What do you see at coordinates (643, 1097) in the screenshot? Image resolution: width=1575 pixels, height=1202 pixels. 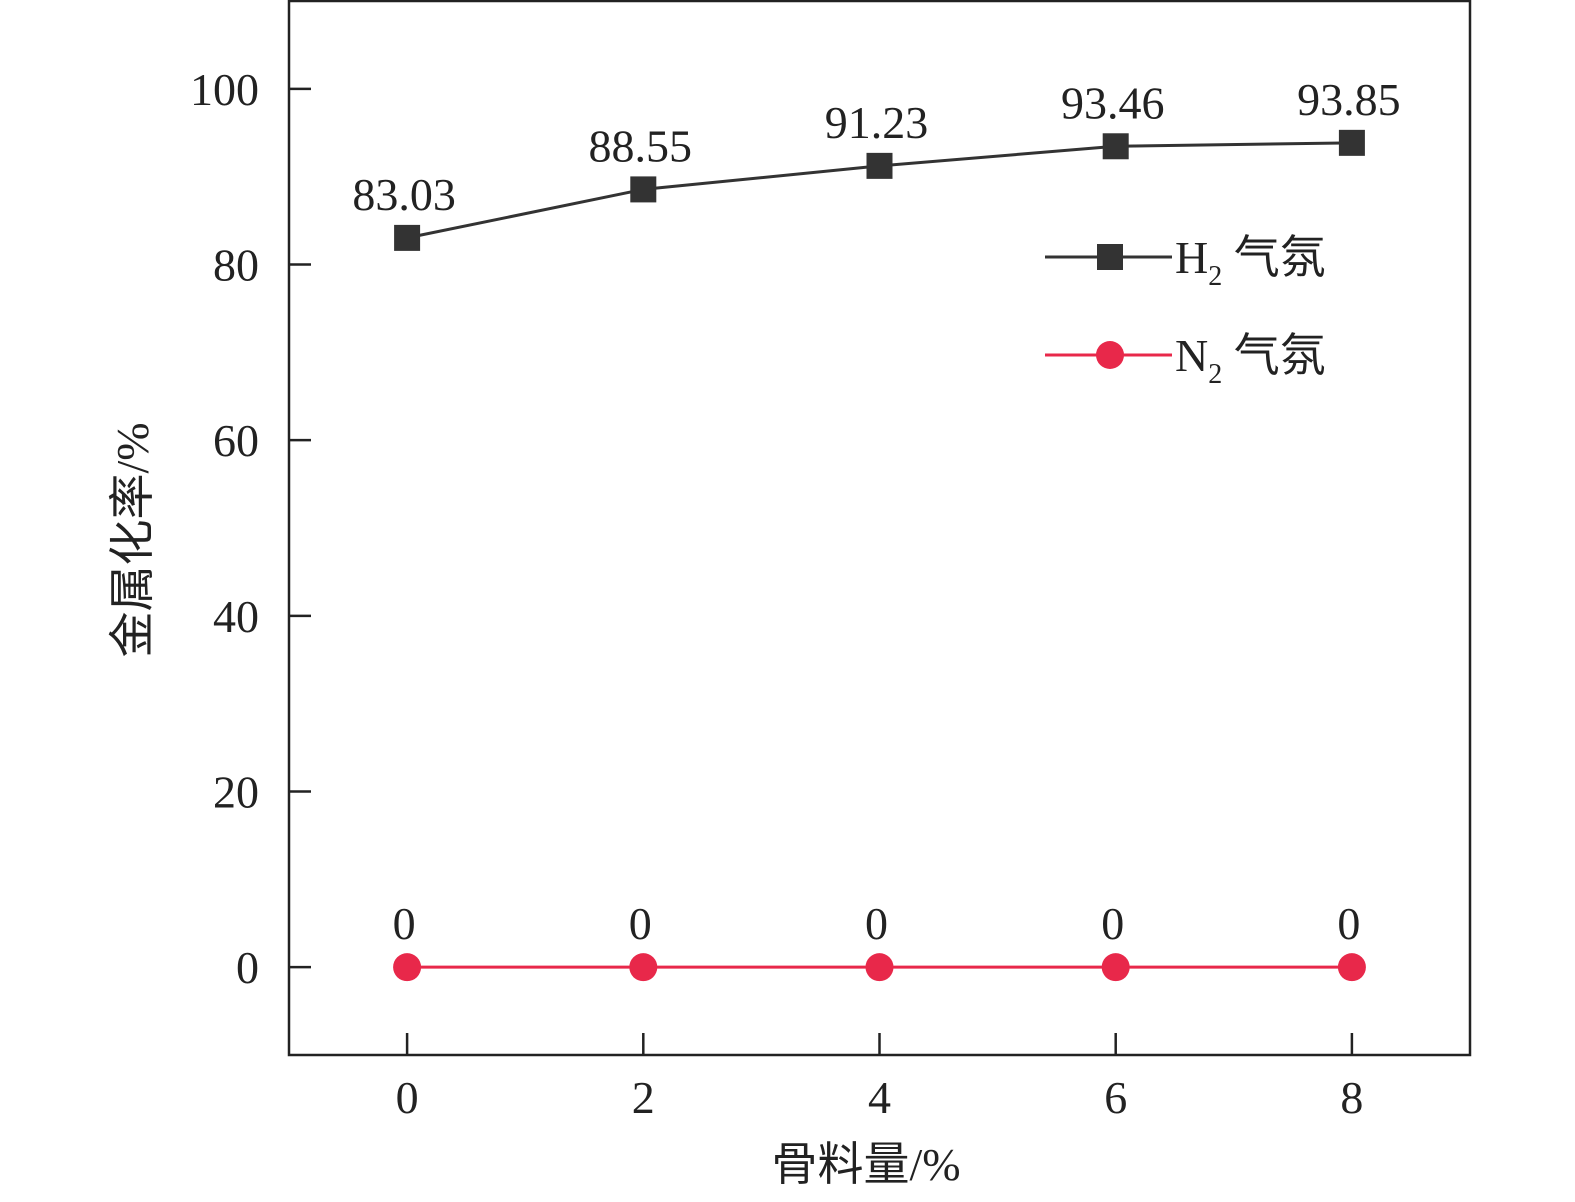 I see `x-tick-label: 2` at bounding box center [643, 1097].